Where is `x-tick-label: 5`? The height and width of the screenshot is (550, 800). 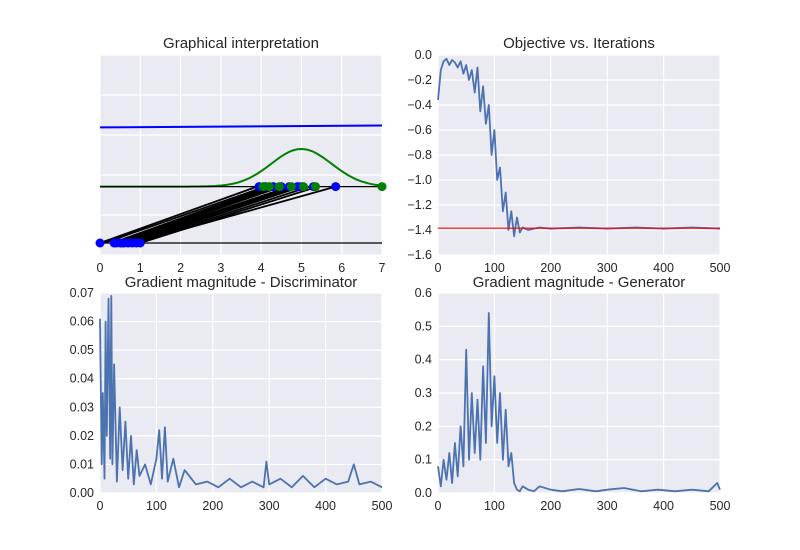
x-tick-label: 5 is located at coordinates (301, 268).